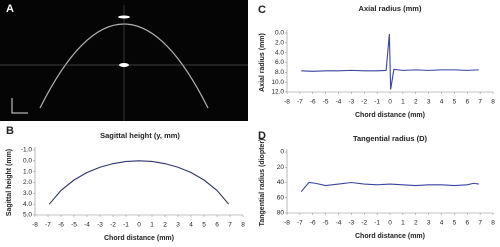  Describe the element at coordinates (390, 8) in the screenshot. I see `chart-title: Axial radius (mm)` at that location.